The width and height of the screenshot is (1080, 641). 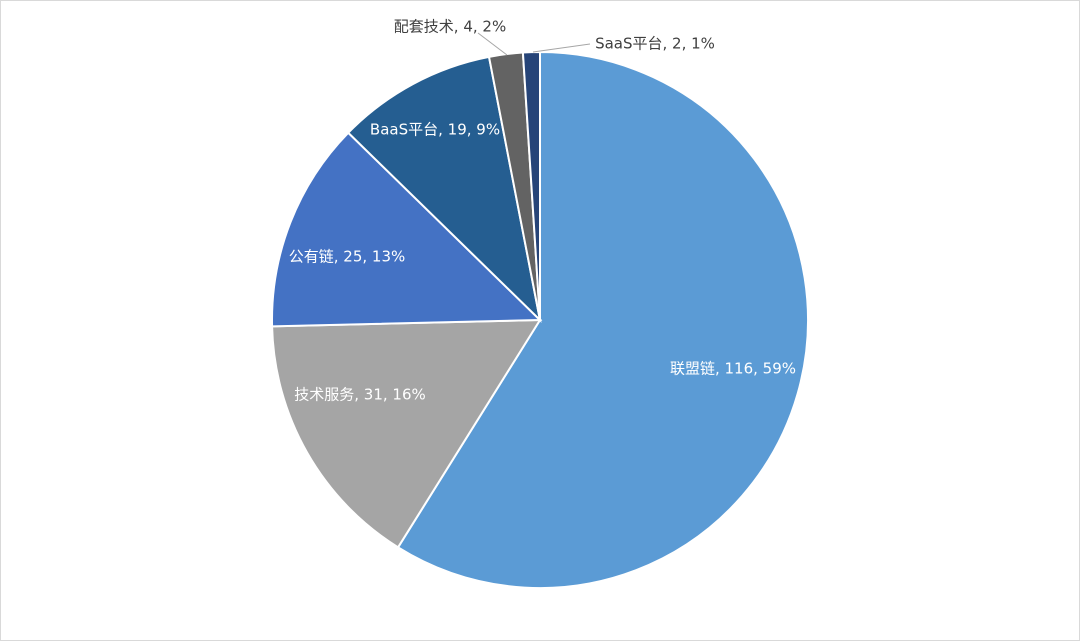 I want to click on data-label: SaaS平台, 2, 1%, so click(x=655, y=44).